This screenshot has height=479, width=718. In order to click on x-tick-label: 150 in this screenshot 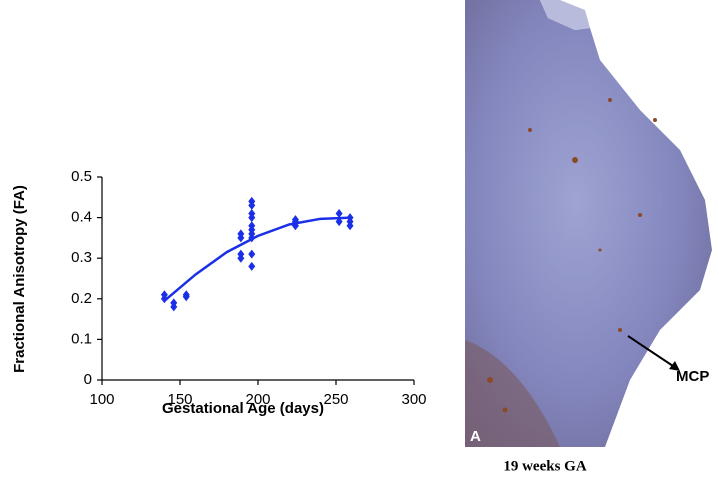, I will do `click(179, 399)`.